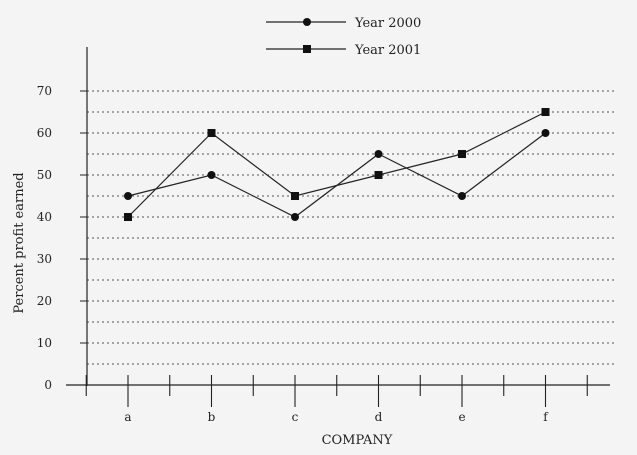 Image resolution: width=637 pixels, height=455 pixels. Describe the element at coordinates (44, 133) in the screenshot. I see `y-tick-label: 60` at that location.